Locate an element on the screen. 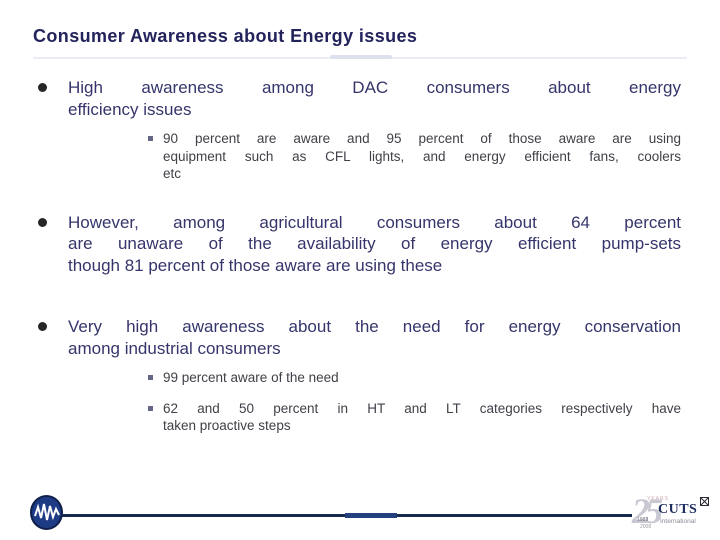  footer-rule-segment is located at coordinates (371, 515).